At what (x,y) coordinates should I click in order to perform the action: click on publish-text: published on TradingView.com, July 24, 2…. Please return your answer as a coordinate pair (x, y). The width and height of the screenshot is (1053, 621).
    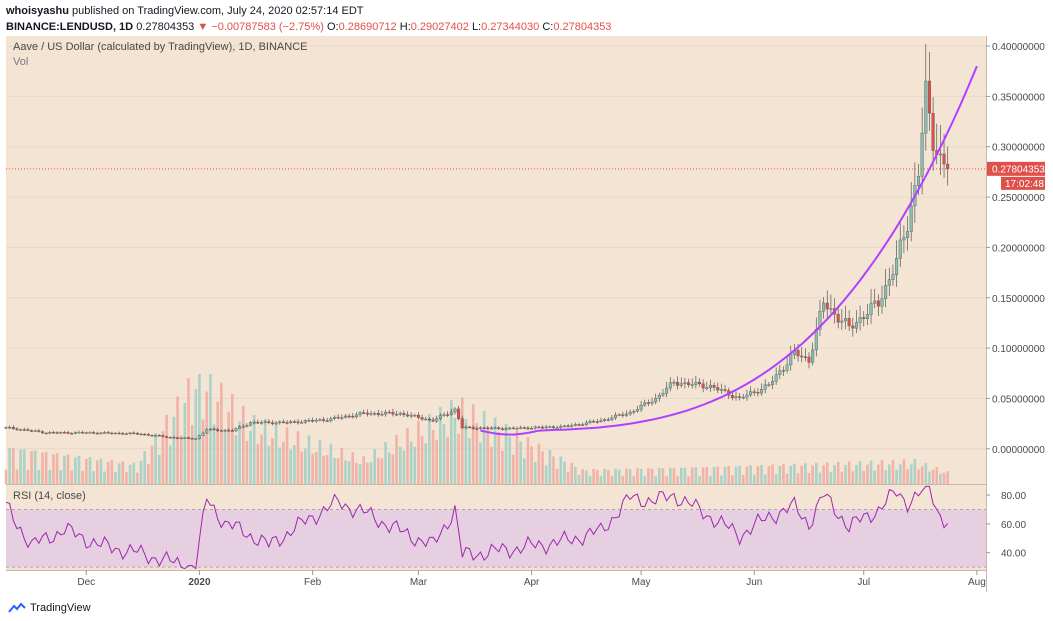
    Looking at the image, I should click on (218, 11).